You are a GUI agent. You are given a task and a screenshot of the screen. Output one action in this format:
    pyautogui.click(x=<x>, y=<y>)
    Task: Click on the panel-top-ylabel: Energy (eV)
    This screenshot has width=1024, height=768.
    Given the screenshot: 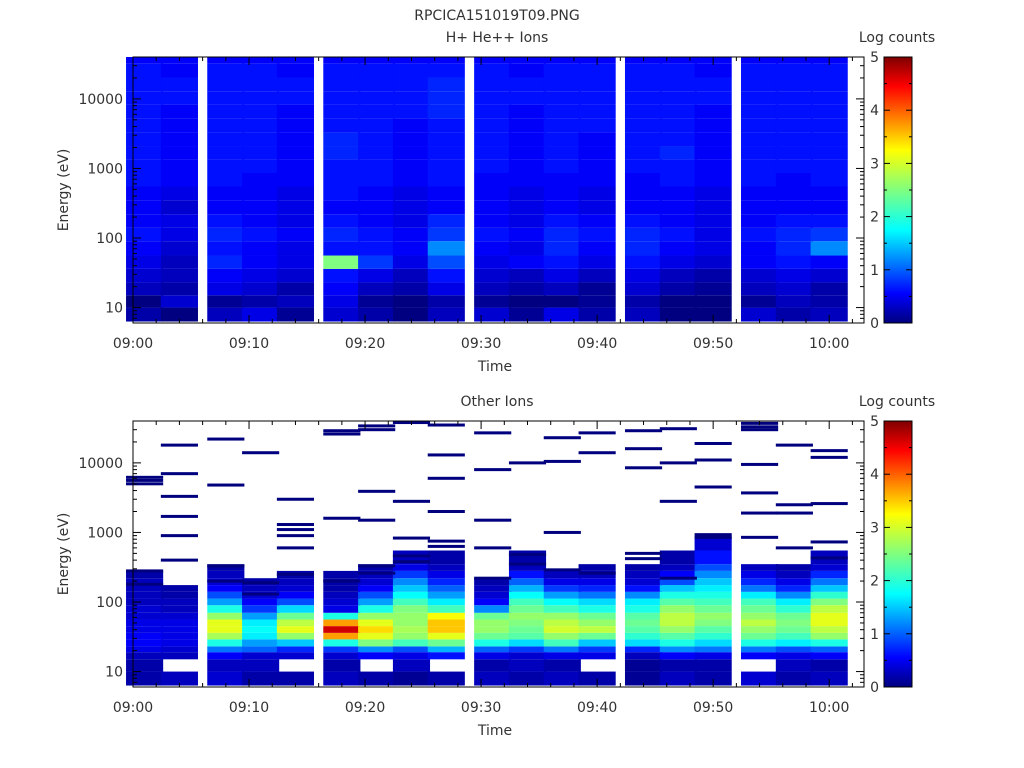 What is the action you would take?
    pyautogui.click(x=64, y=190)
    